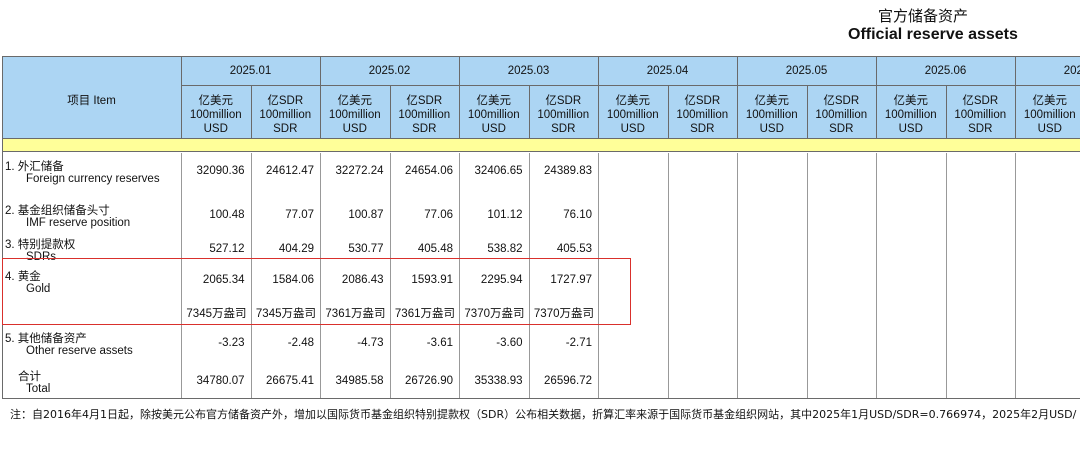 The image size is (1080, 456). Describe the element at coordinates (568, 381) in the screenshot. I see `cell-value: 26596.72` at that location.